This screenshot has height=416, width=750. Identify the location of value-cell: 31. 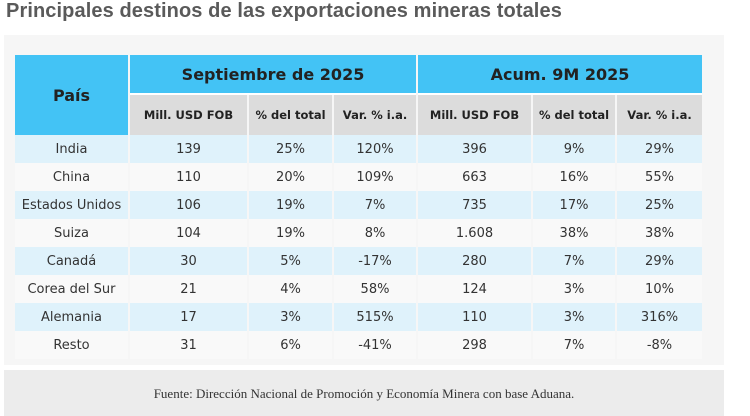
(188, 345).